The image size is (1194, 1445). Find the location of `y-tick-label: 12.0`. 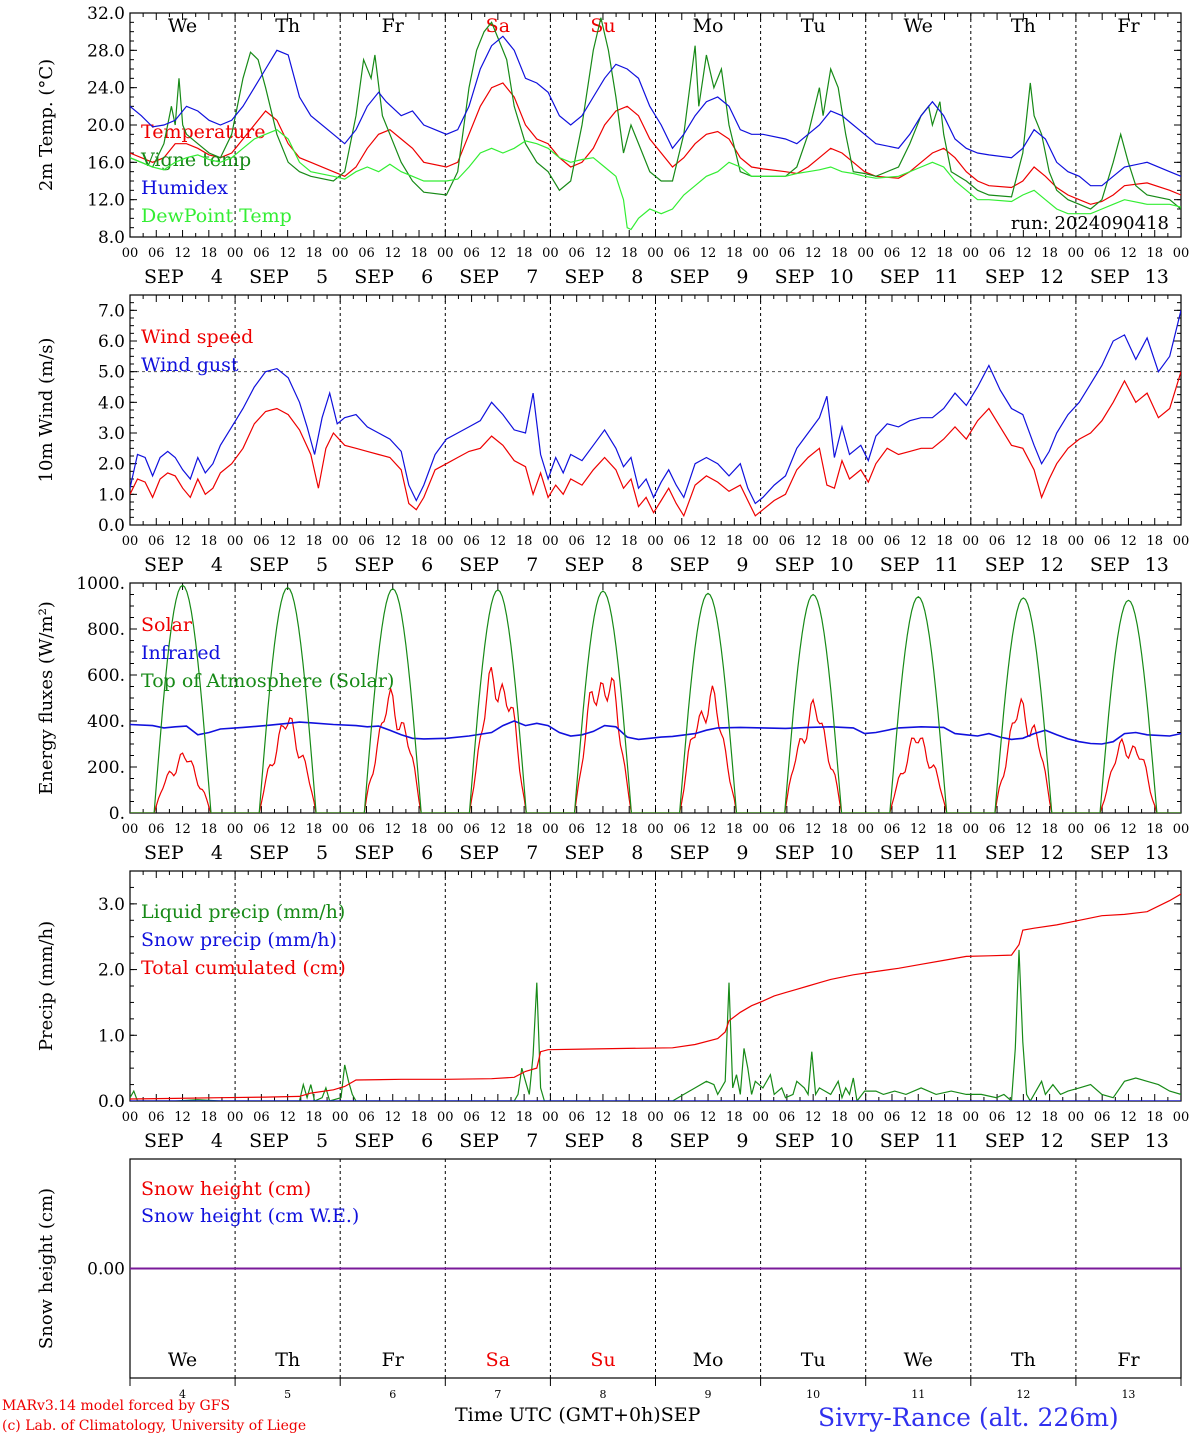

y-tick-label: 12.0 is located at coordinates (106, 201).